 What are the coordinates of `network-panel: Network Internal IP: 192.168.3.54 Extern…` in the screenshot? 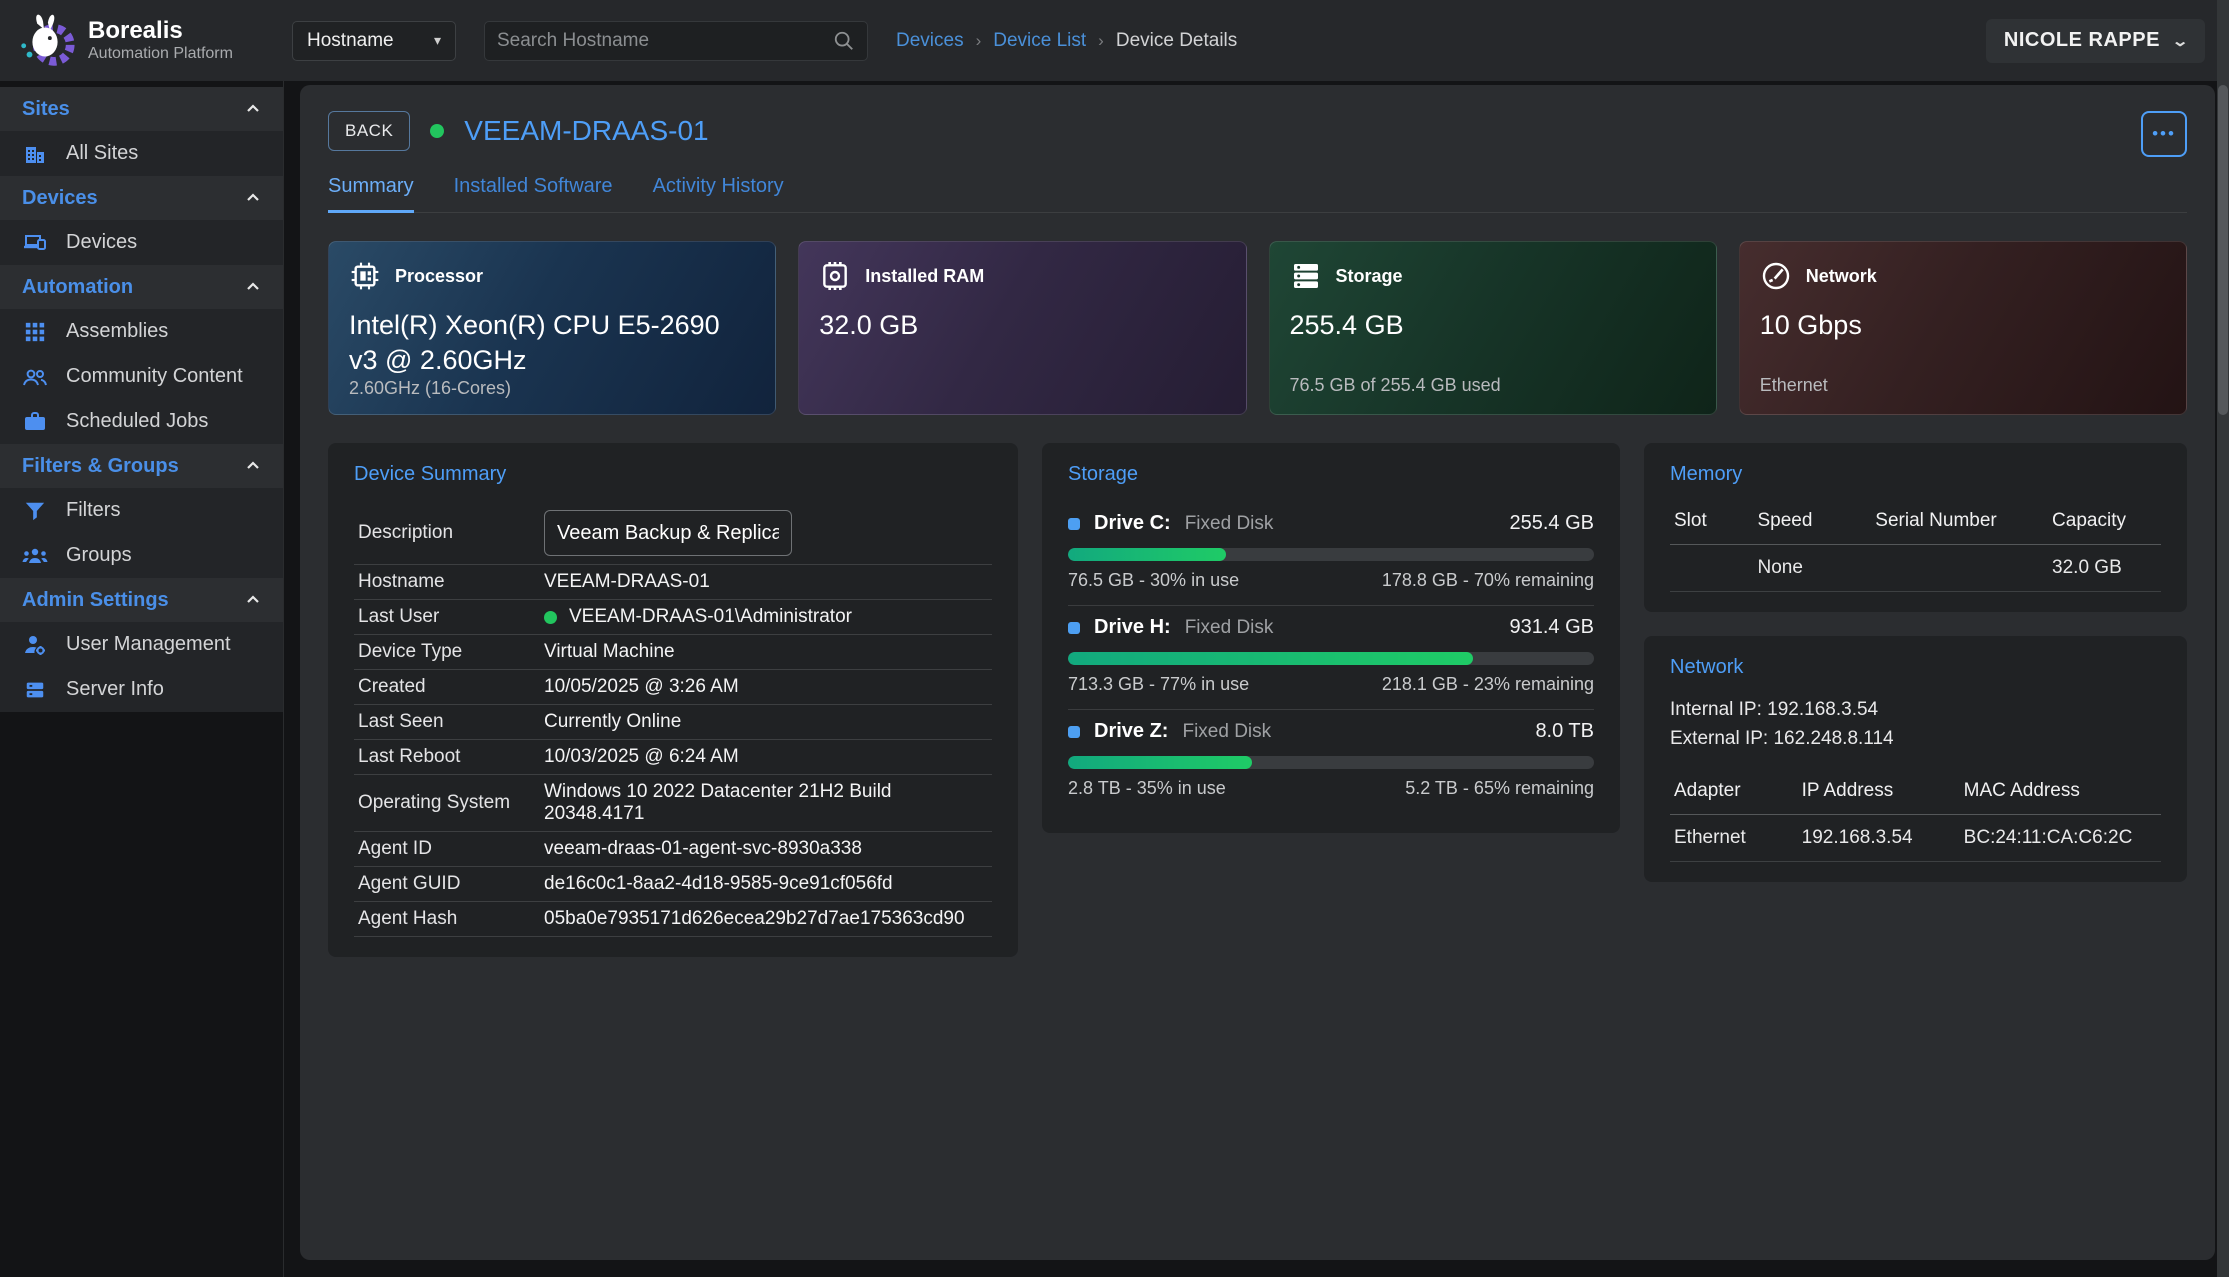 It's located at (1915, 759).